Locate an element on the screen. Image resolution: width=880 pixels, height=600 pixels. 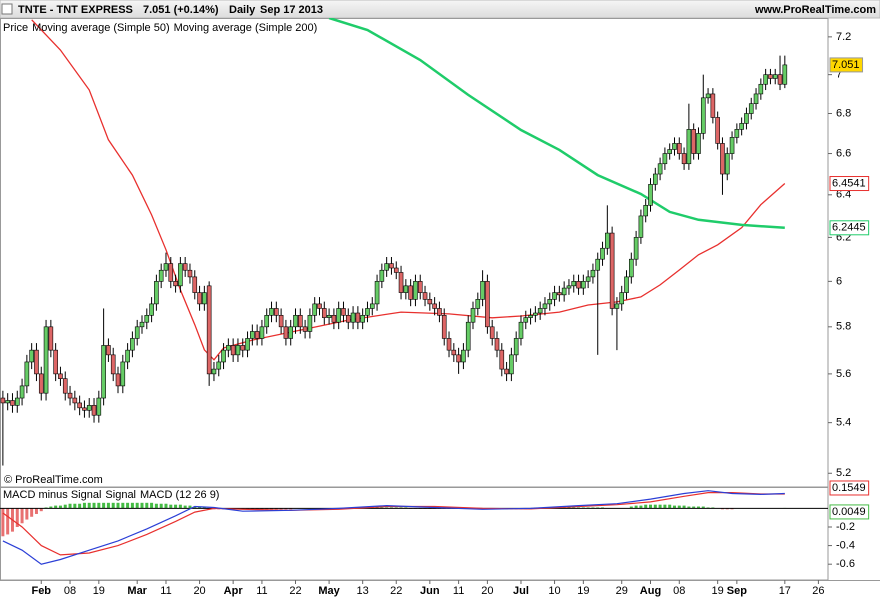
x-tick-label: 17 is located at coordinates (785, 591).